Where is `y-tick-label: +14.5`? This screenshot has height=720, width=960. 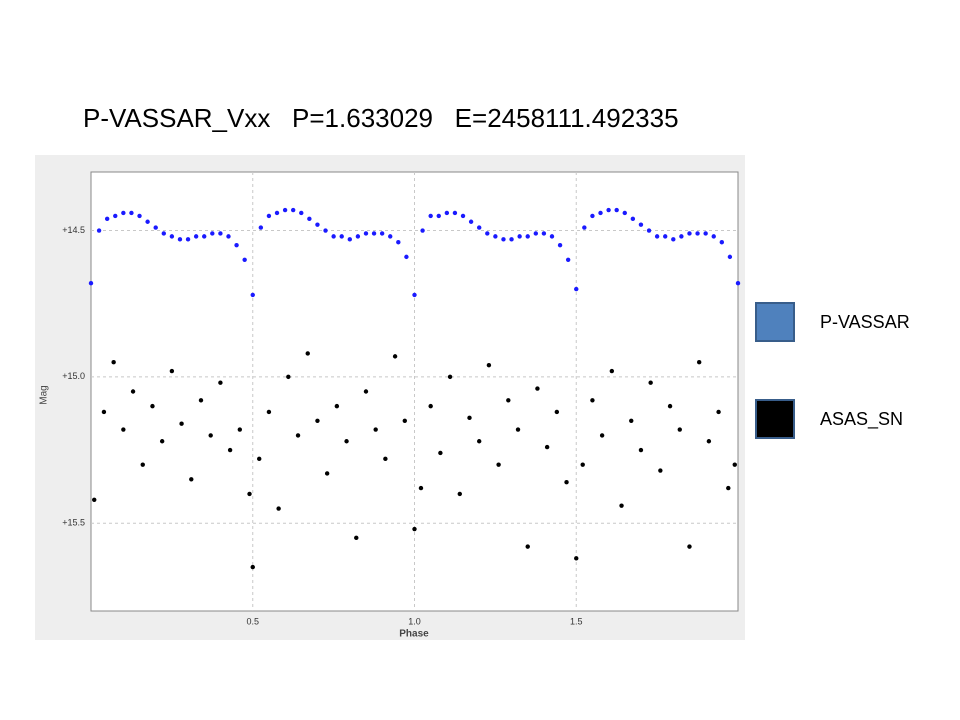
y-tick-label: +14.5 is located at coordinates (73, 230).